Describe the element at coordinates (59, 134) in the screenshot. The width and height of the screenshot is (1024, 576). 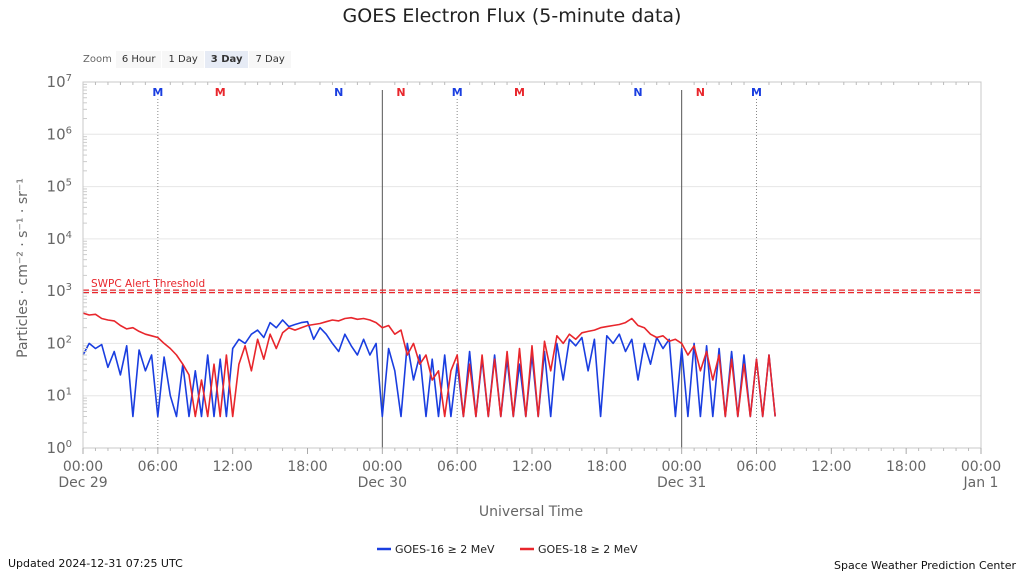
I see `y-tick-label: 106` at that location.